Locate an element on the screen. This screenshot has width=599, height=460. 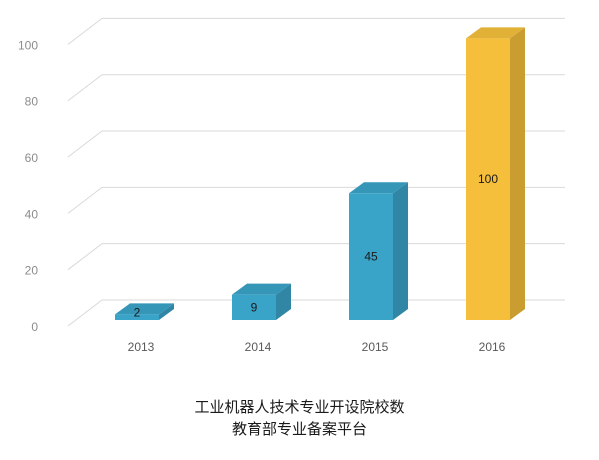
y-axis-ticks: 0 20 40 60 80 100 is located at coordinates (28, 186).